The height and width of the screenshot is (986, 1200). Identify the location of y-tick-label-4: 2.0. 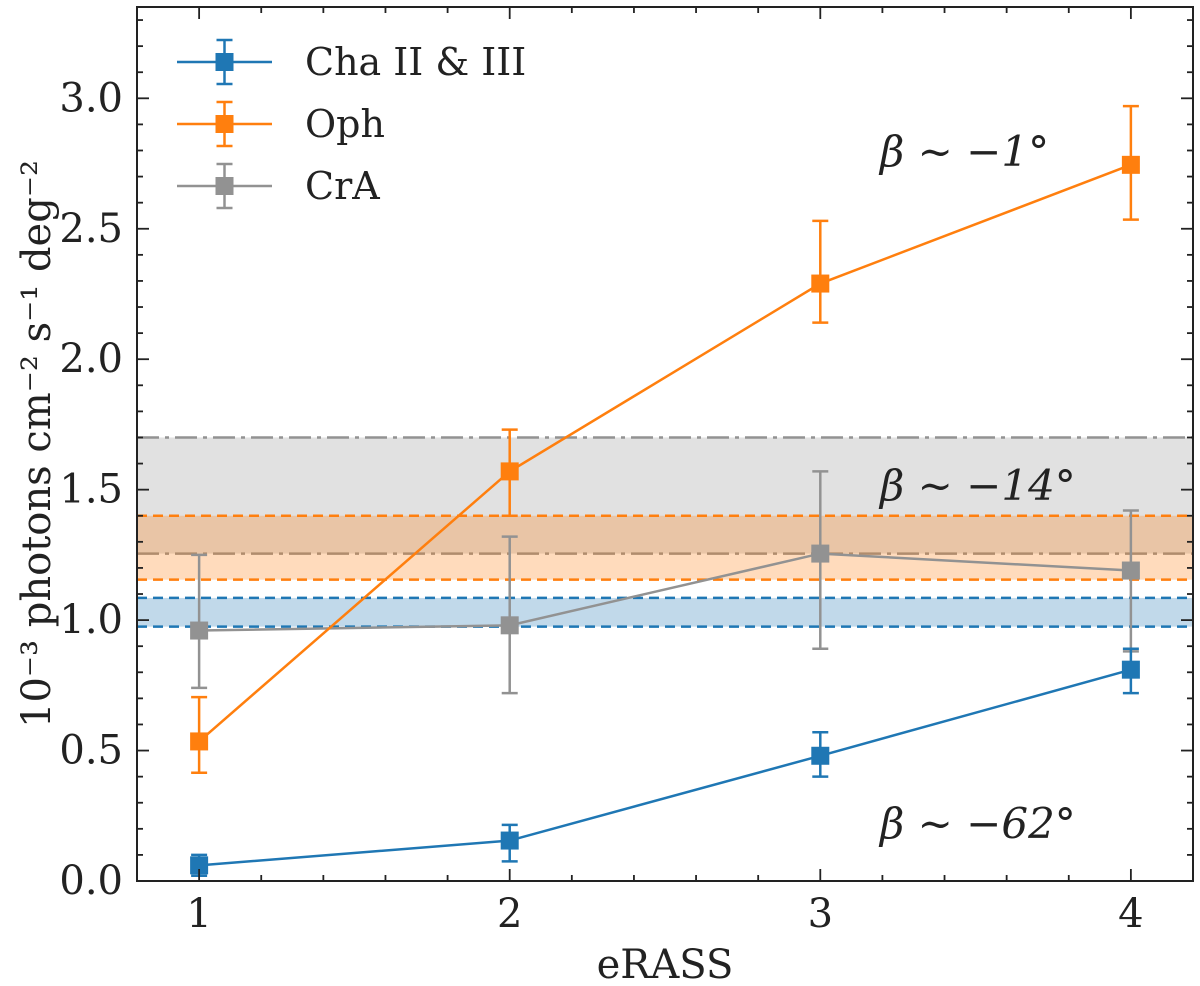
(91, 359).